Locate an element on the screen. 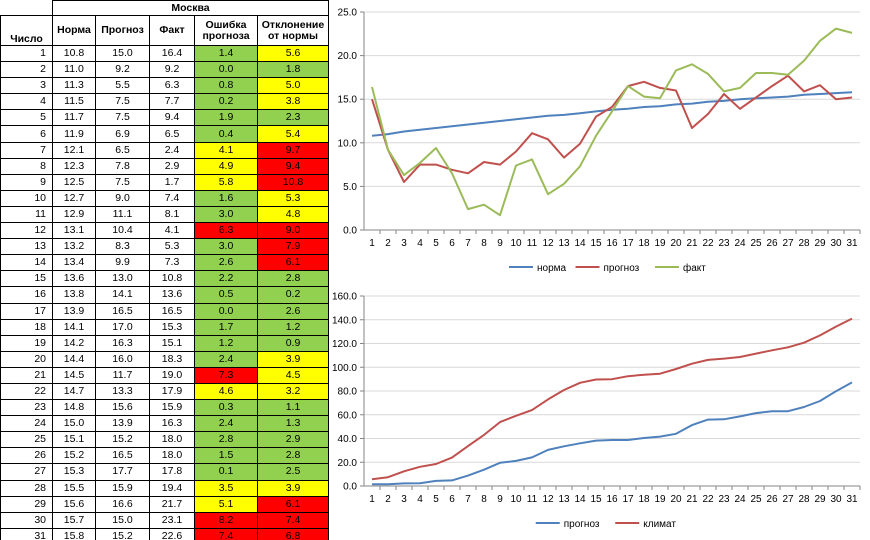  deviation-cell: 9.7 is located at coordinates (293, 150).